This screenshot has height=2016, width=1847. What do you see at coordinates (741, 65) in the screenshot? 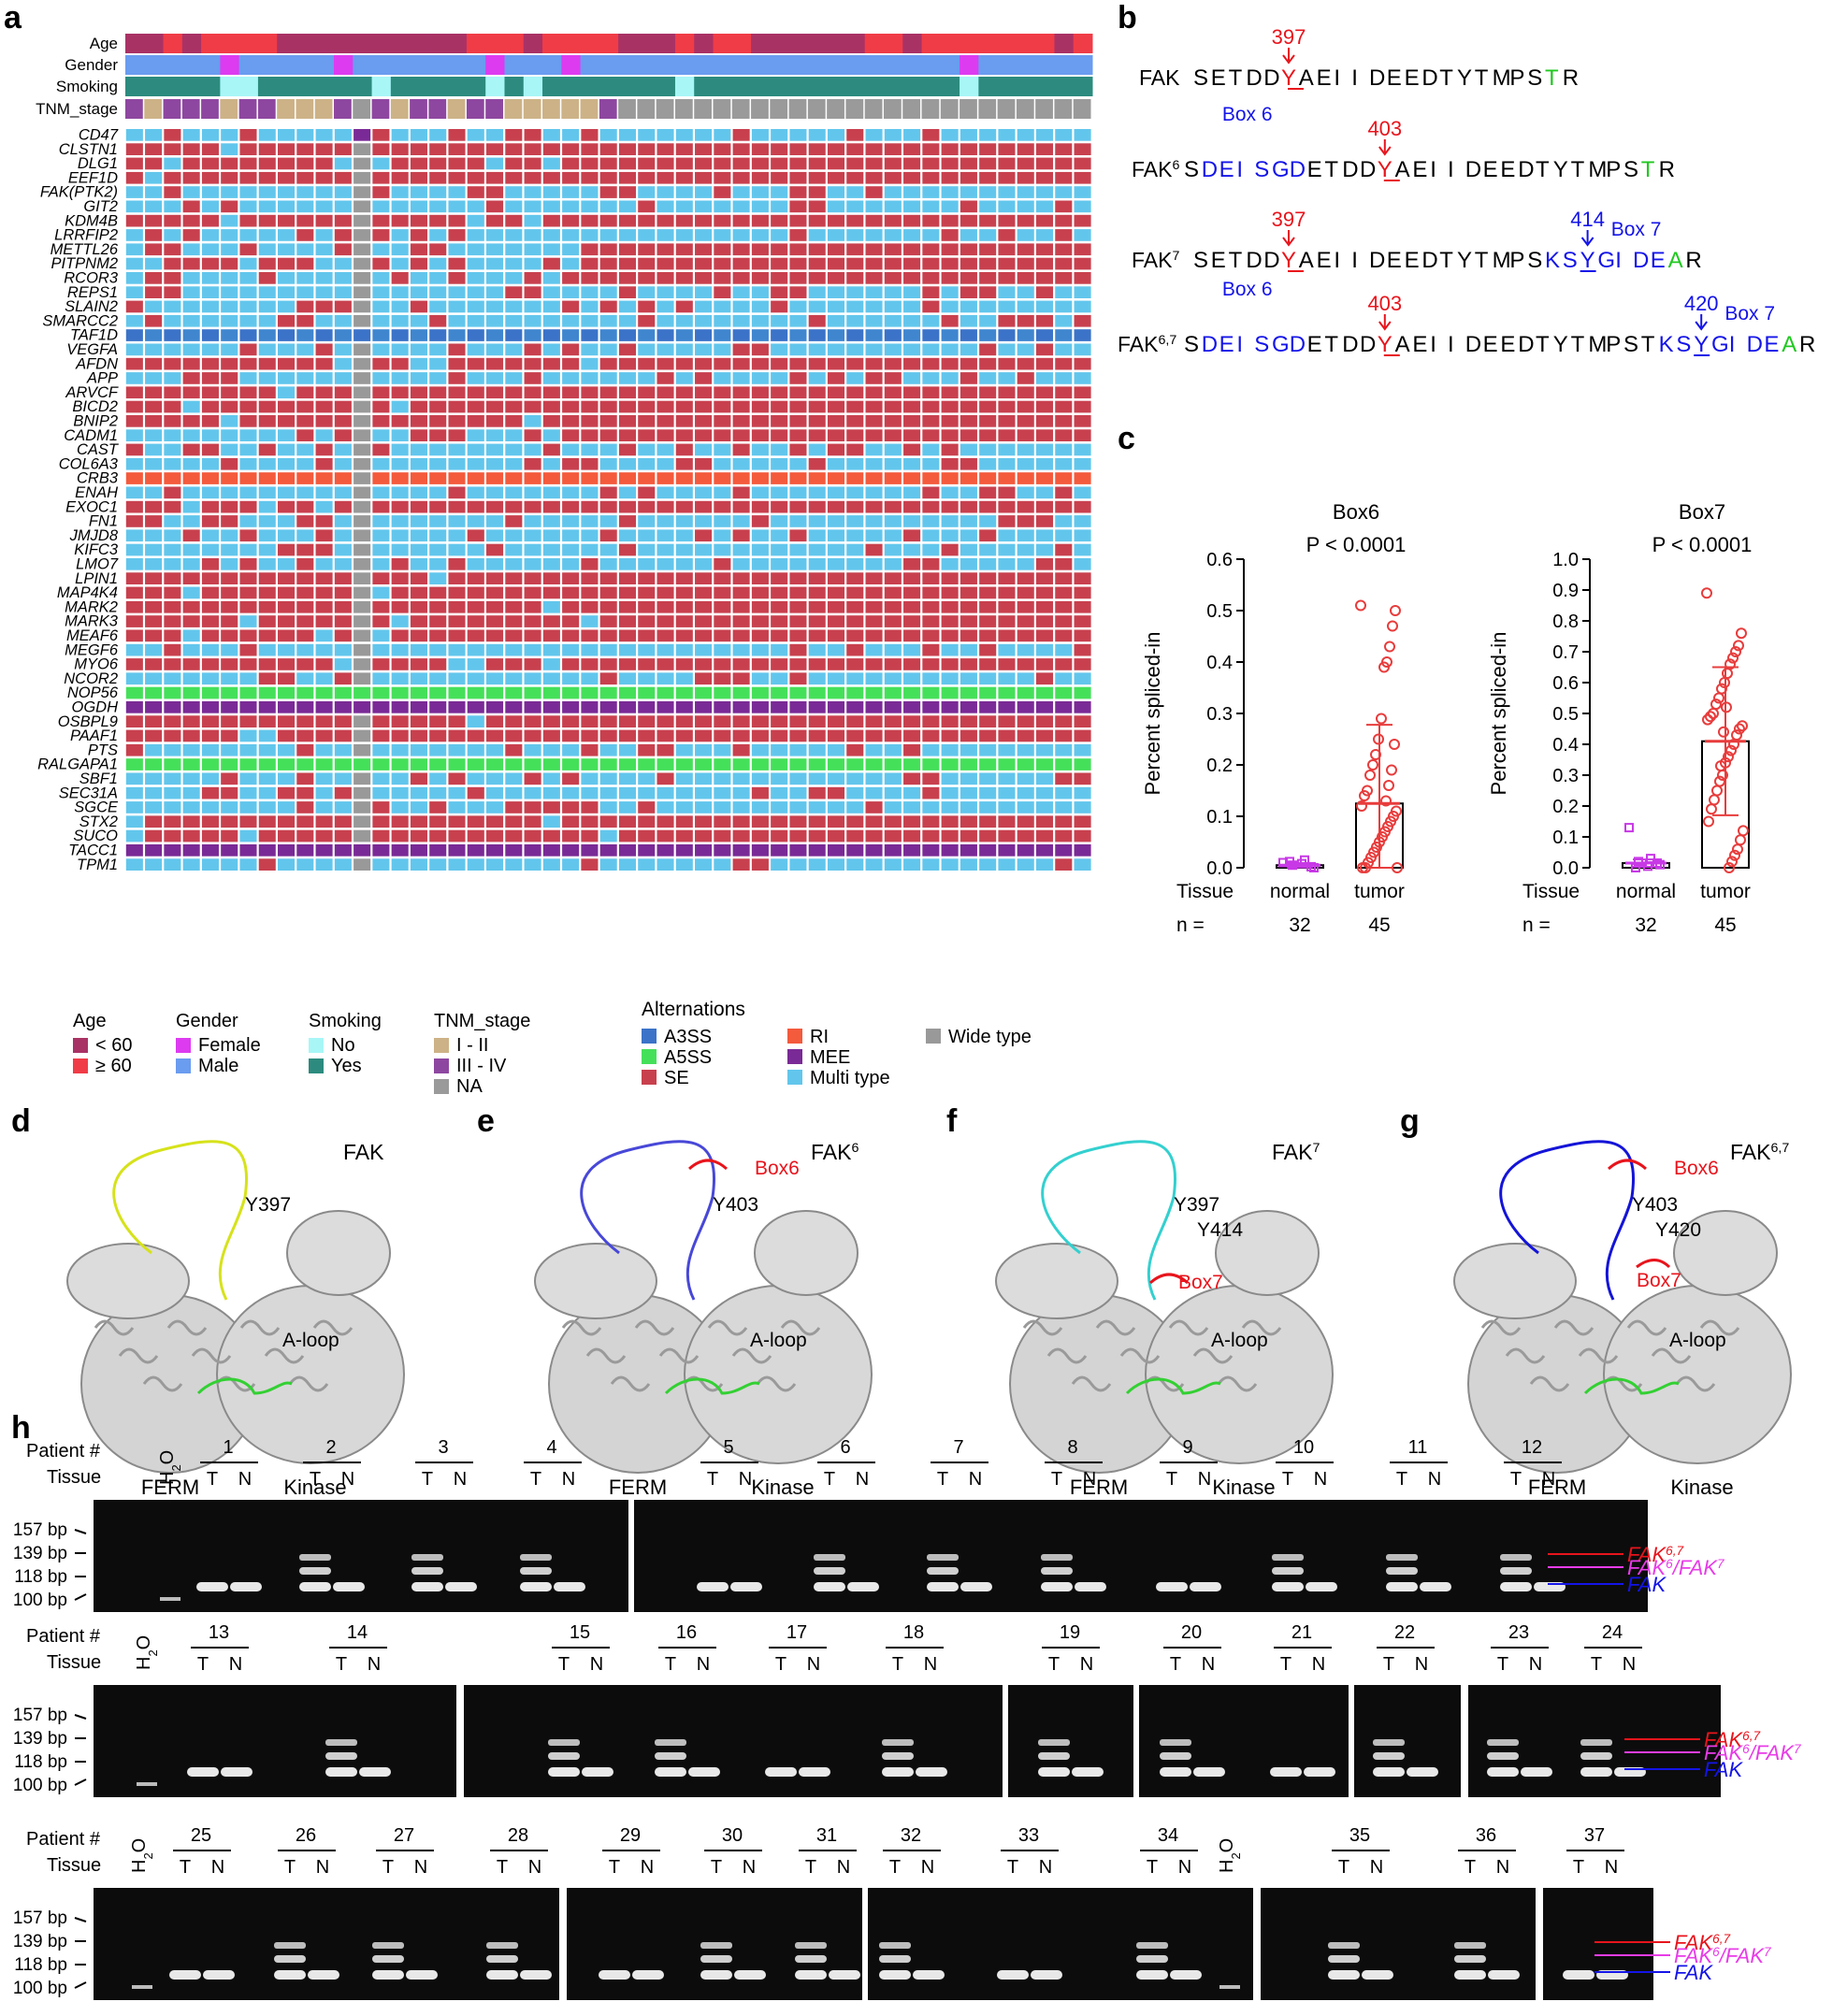
I see `gender-cell` at bounding box center [741, 65].